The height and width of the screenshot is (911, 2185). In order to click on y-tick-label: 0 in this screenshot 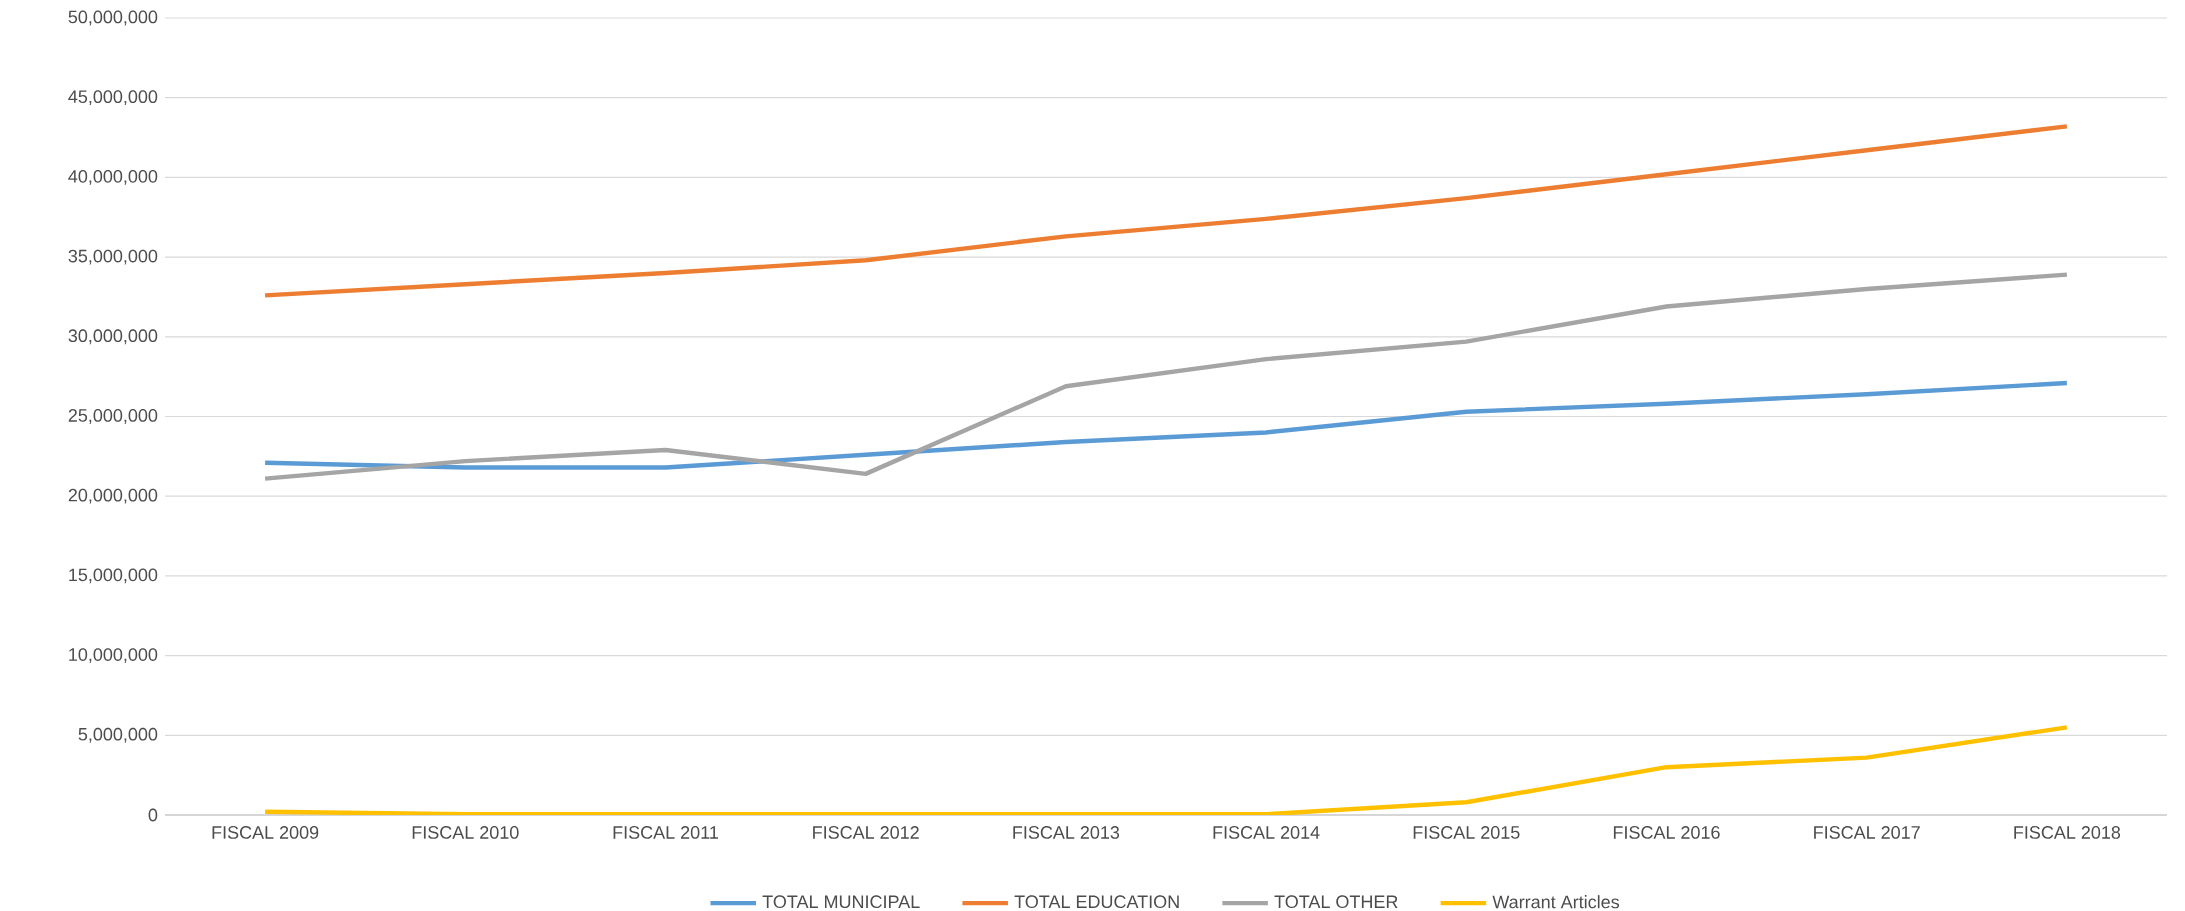, I will do `click(153, 815)`.